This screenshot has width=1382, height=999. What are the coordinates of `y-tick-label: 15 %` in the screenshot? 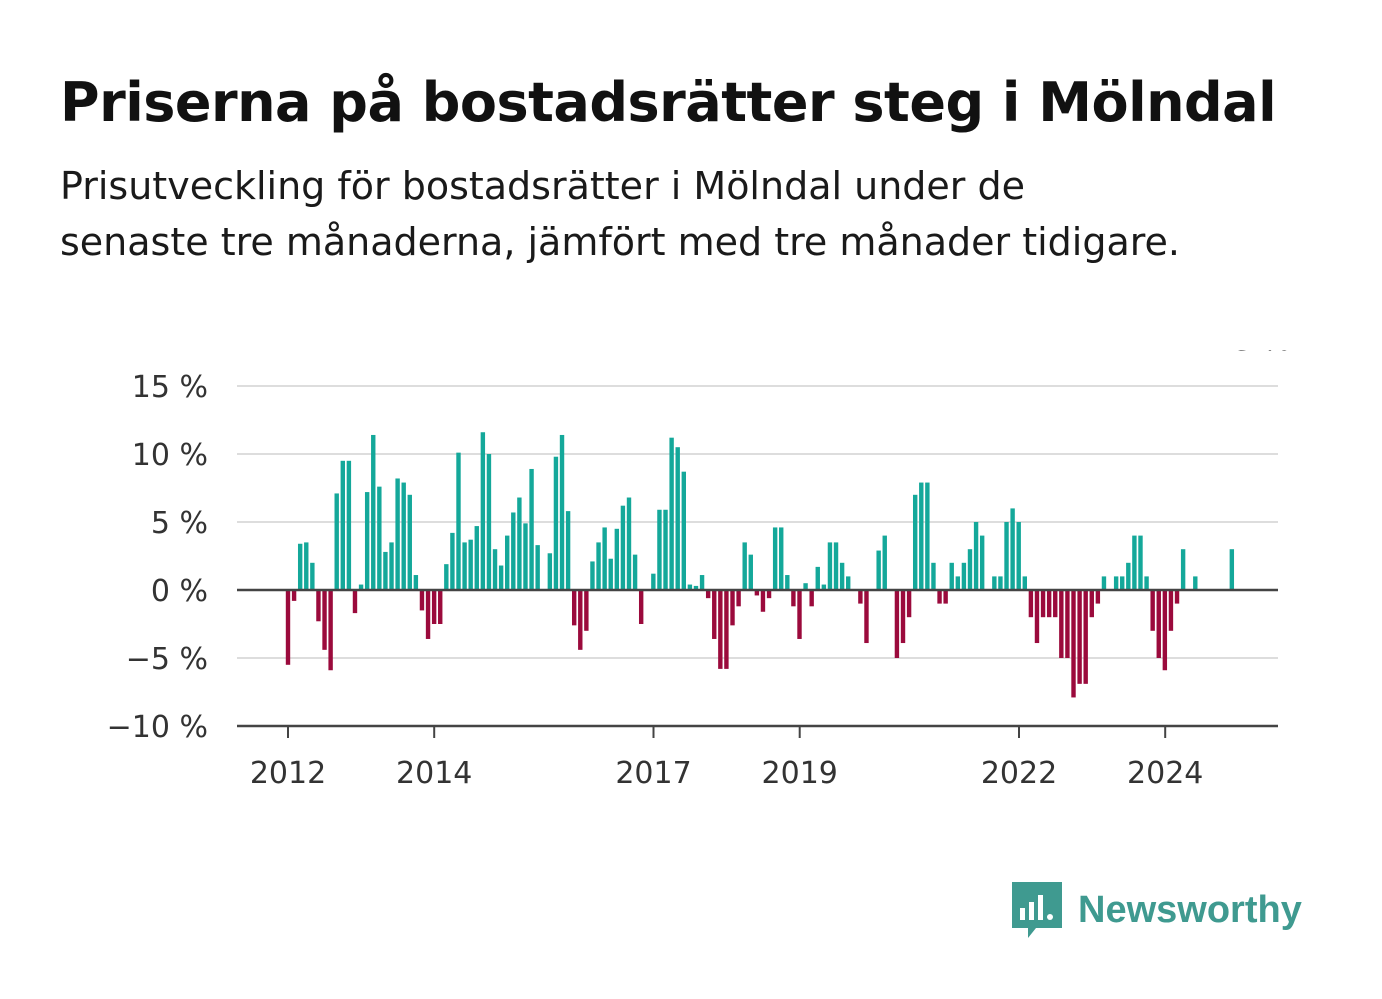 It's located at (170, 387).